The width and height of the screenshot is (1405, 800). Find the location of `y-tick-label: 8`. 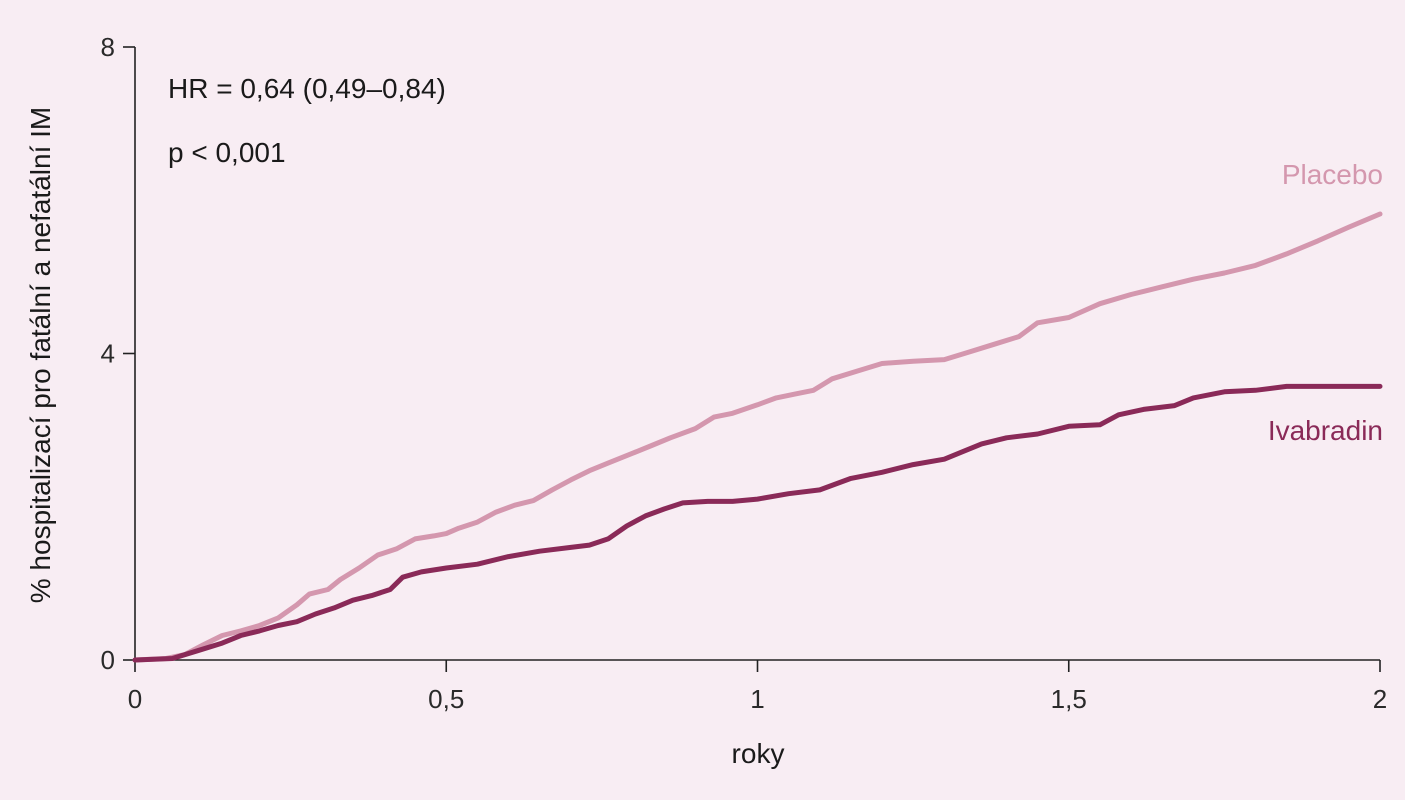

y-tick-label: 8 is located at coordinates (108, 47).